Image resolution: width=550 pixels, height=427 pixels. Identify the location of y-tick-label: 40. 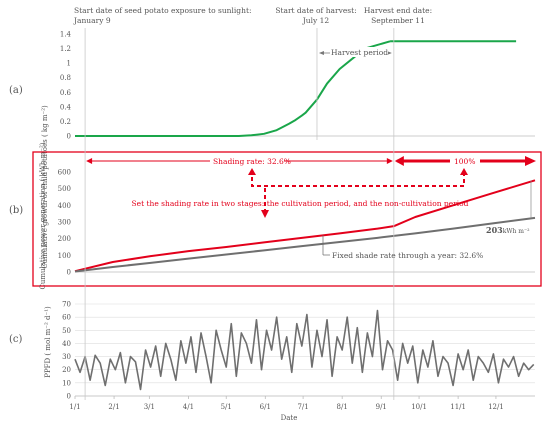
(66, 344).